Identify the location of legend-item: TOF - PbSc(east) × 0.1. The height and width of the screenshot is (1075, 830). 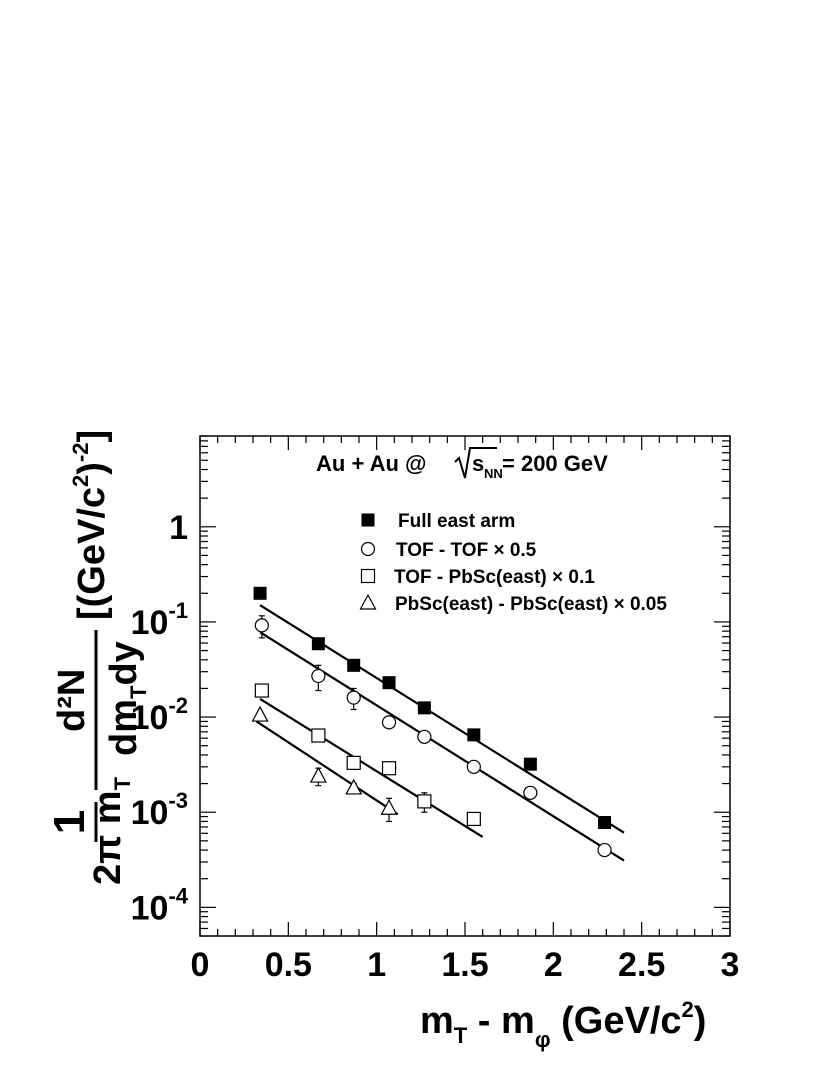
(477, 577).